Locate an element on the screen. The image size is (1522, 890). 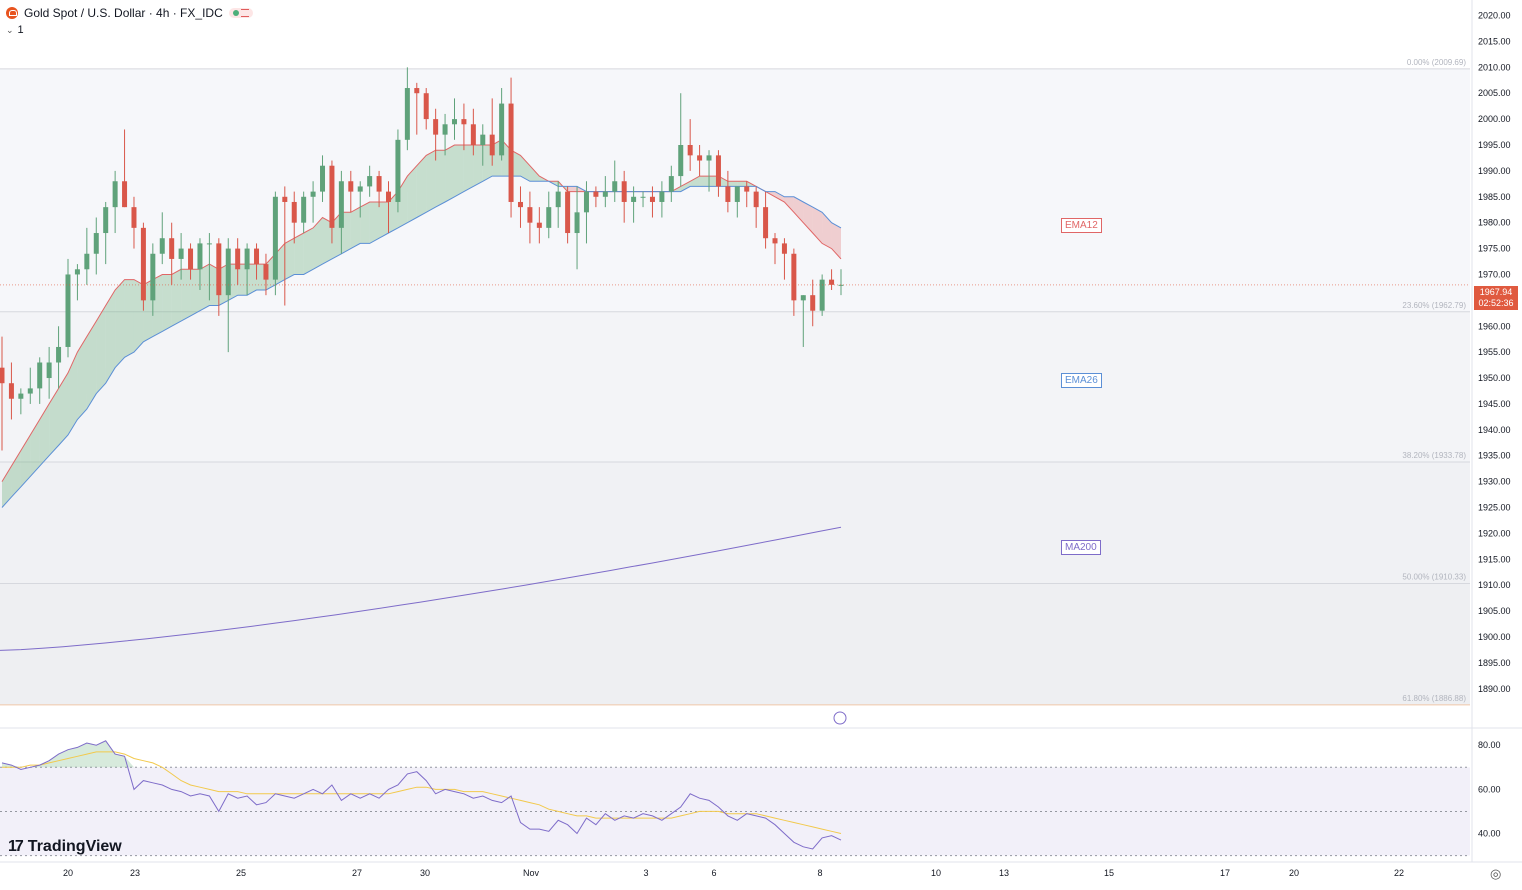
price-tick-label: 1955.00 is located at coordinates (1494, 352).